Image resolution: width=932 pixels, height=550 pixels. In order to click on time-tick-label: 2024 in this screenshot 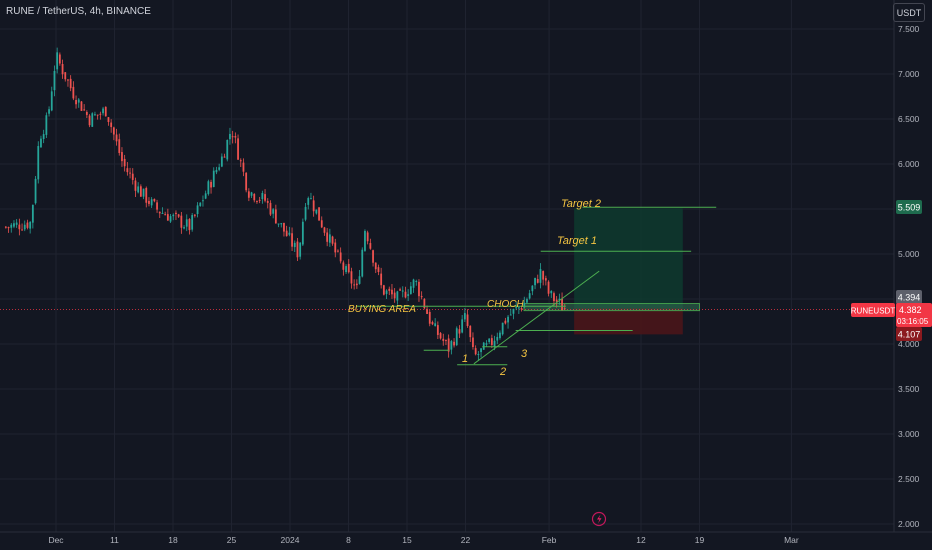, I will do `click(290, 540)`.